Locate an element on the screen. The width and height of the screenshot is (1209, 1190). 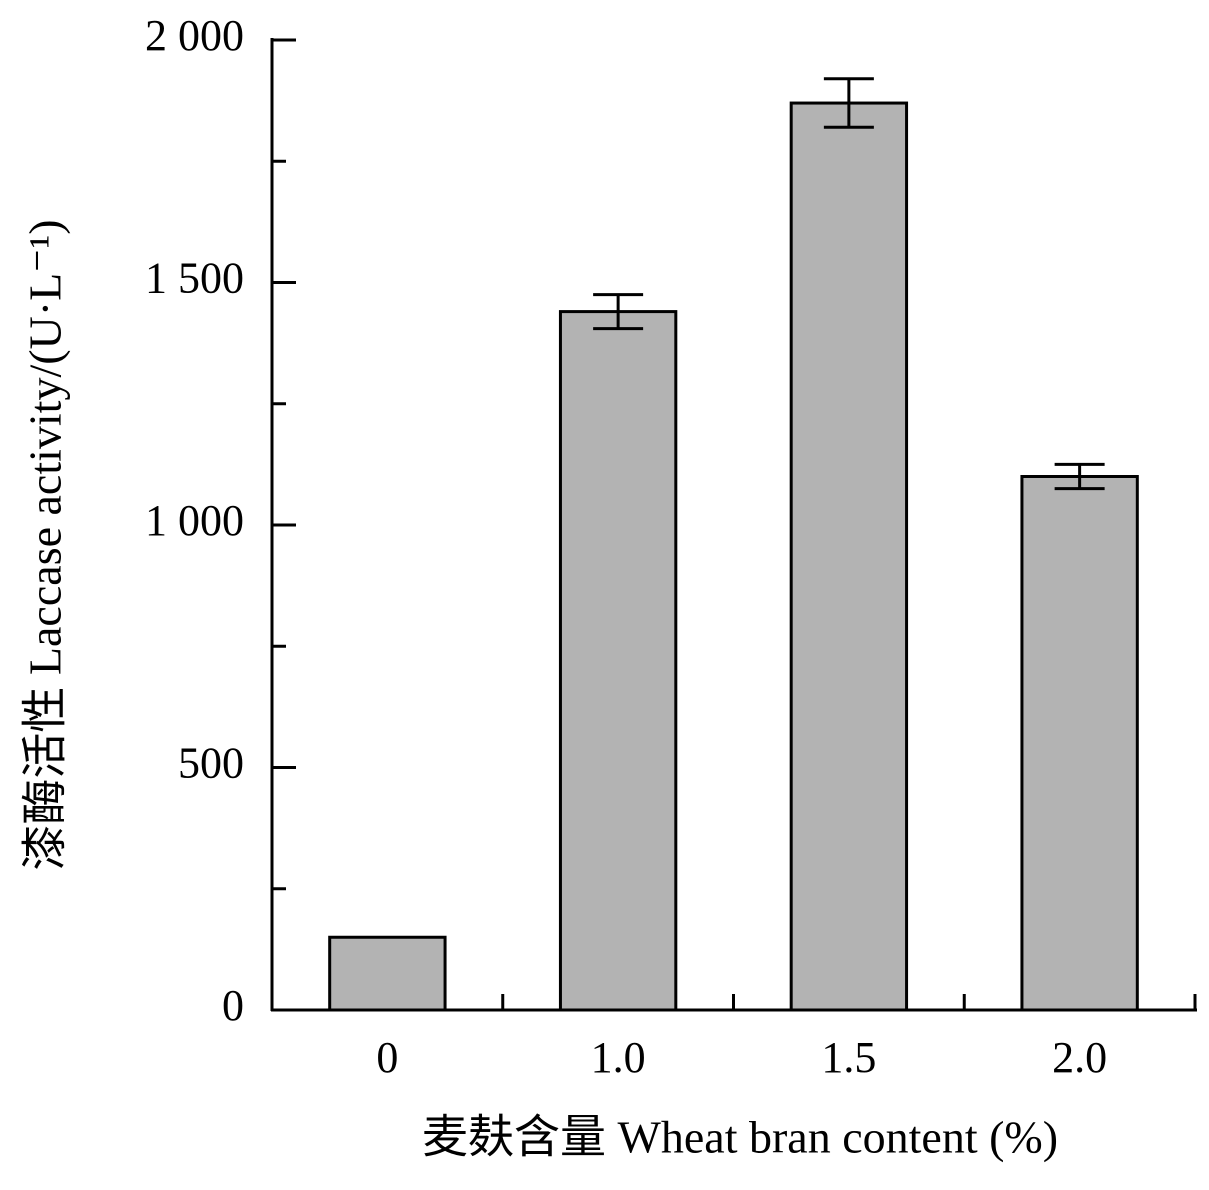
y-tick-label: 2 000 is located at coordinates (194, 35).